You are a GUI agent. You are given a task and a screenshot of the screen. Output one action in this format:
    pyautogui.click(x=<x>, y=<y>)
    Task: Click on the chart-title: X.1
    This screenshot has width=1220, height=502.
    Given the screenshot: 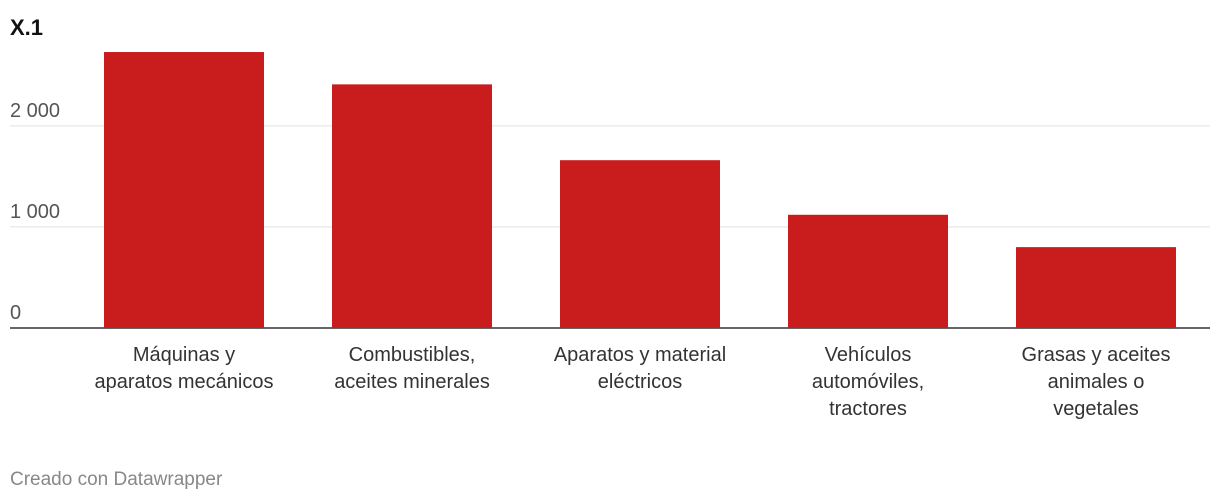 What is the action you would take?
    pyautogui.click(x=26, y=27)
    